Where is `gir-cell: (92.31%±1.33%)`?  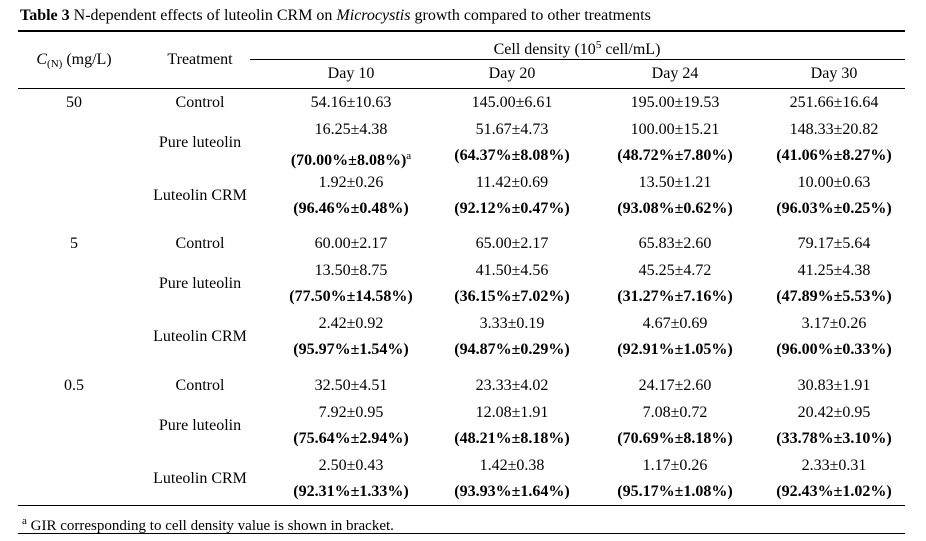 gir-cell: (92.31%±1.33%) is located at coordinates (350, 492).